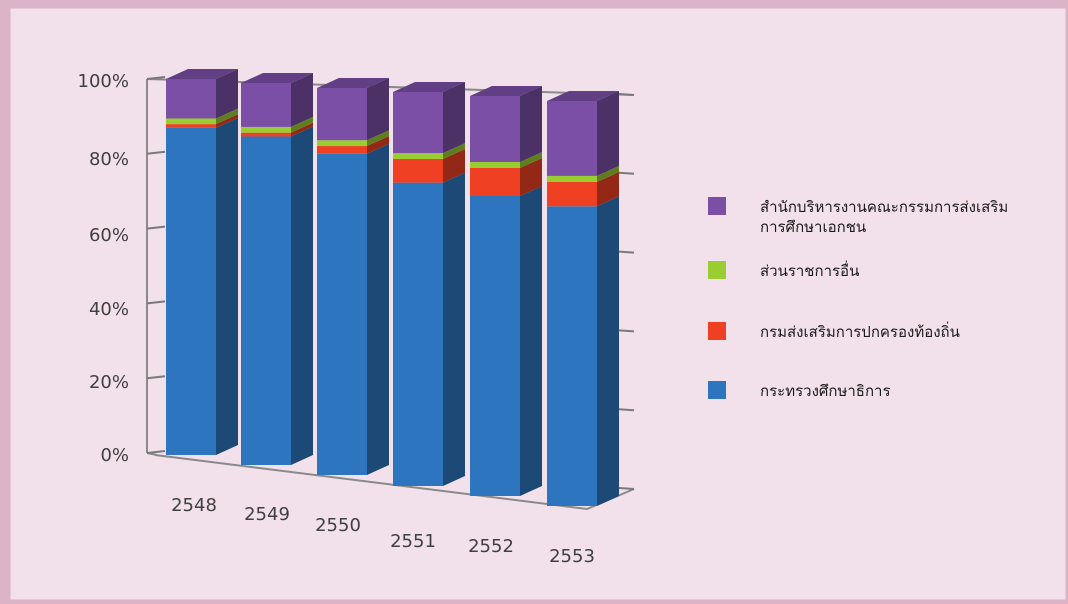  Describe the element at coordinates (109, 159) in the screenshot. I see `y-tick-label: 80%` at that location.